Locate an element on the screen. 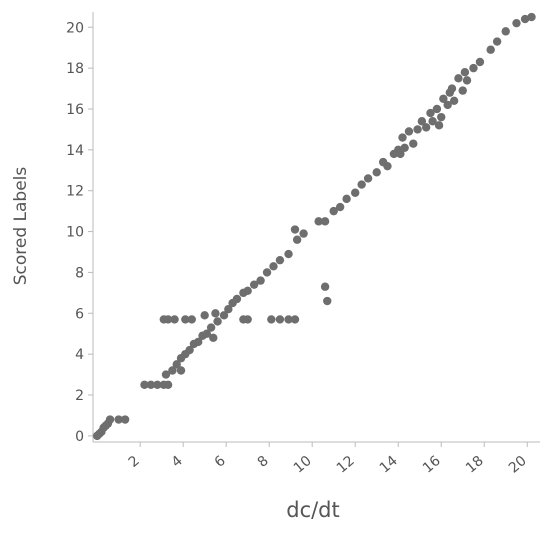 This screenshot has width=550, height=535. y-tick-label: 16 is located at coordinates (75, 110).